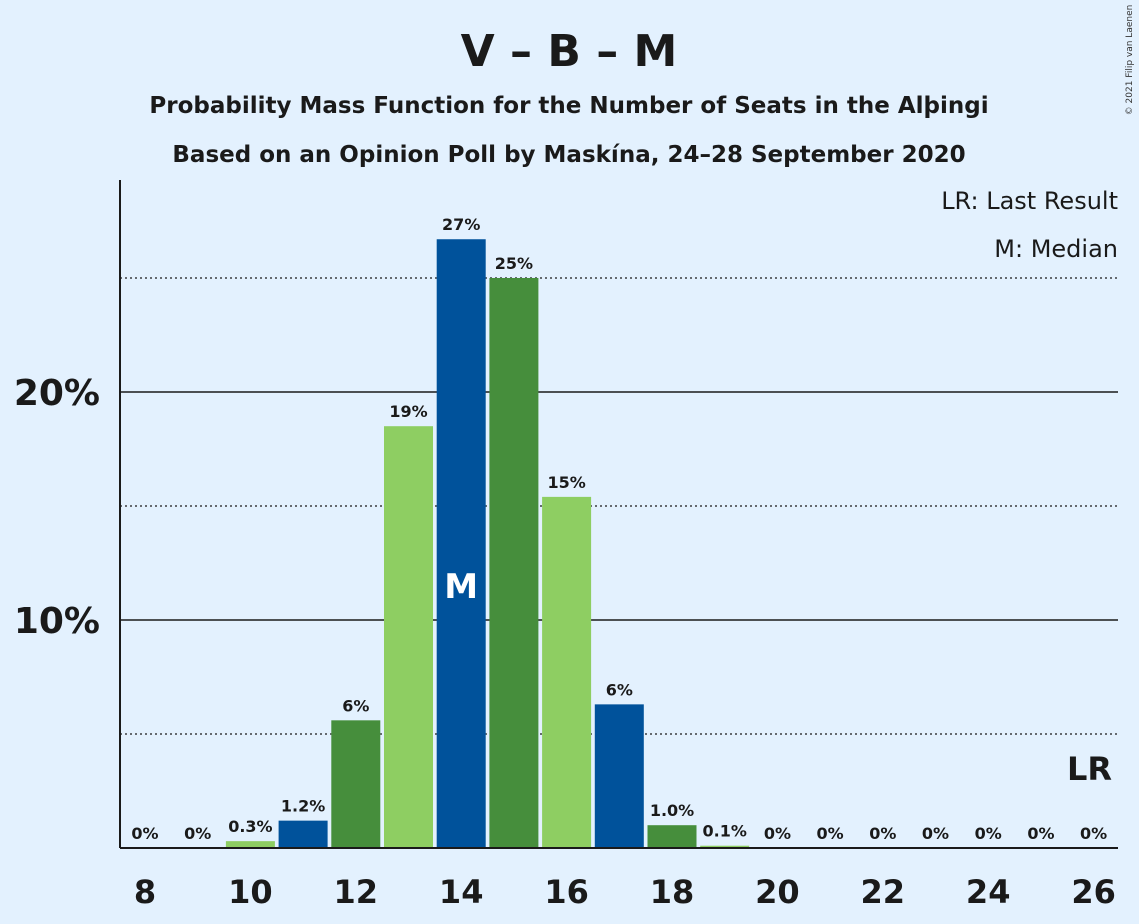  Describe the element at coordinates (569, 51) in the screenshot. I see `chart-title: V – B – M` at that location.